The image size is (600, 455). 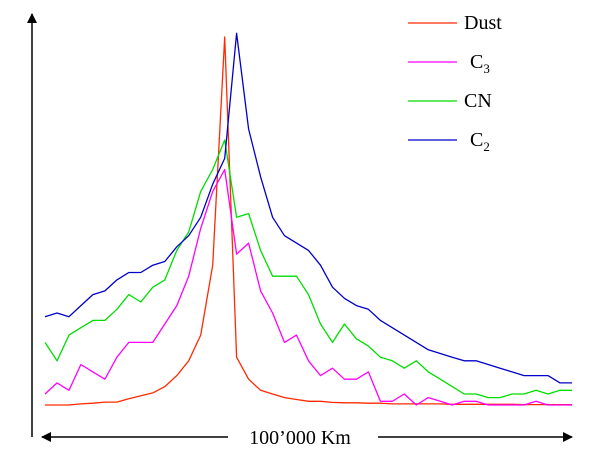 I want to click on legend-label-dust: Dust, so click(x=483, y=23).